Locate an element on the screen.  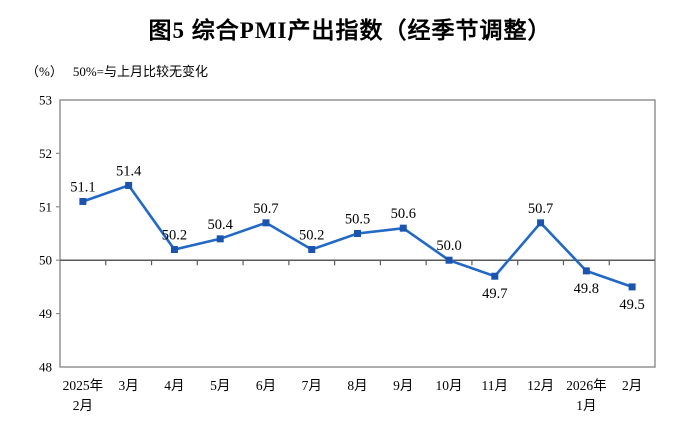
x-axis-category-label: 12月 is located at coordinates (540, 385).